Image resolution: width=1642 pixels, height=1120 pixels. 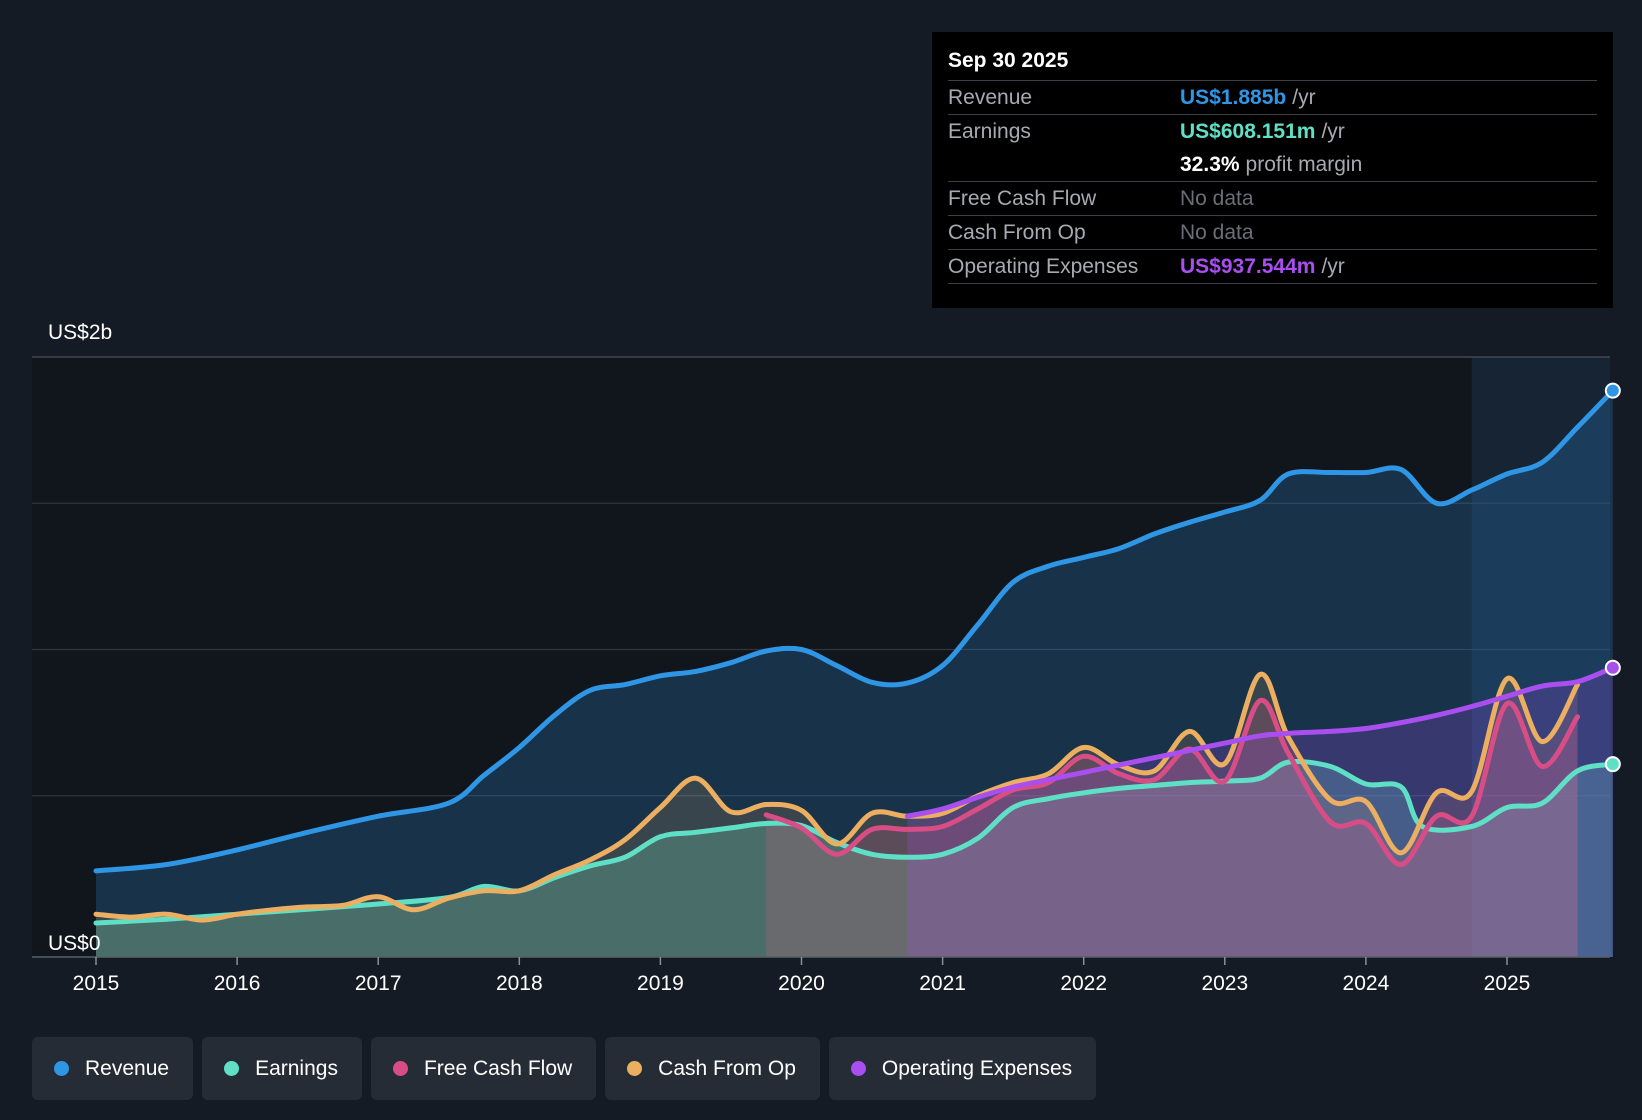 I want to click on tooltip-row-fcf: Free Cash Flow No data, so click(x=1272, y=198).